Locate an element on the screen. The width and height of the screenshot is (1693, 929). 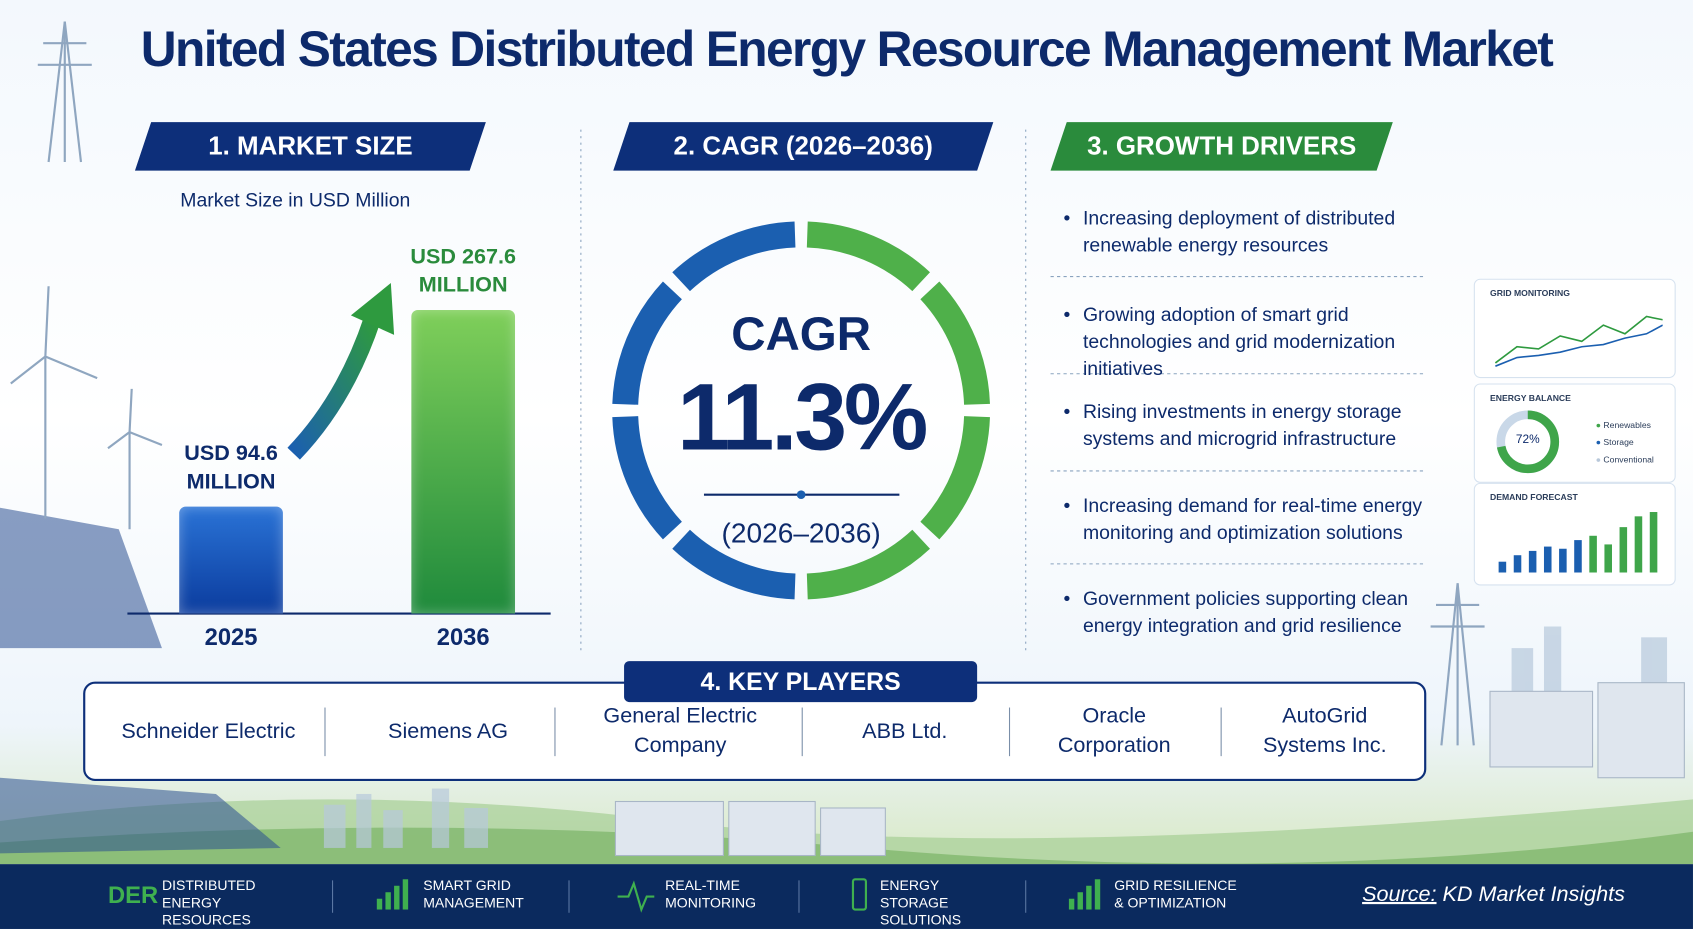
subtitle: Market Size in USD Million is located at coordinates (295, 200).